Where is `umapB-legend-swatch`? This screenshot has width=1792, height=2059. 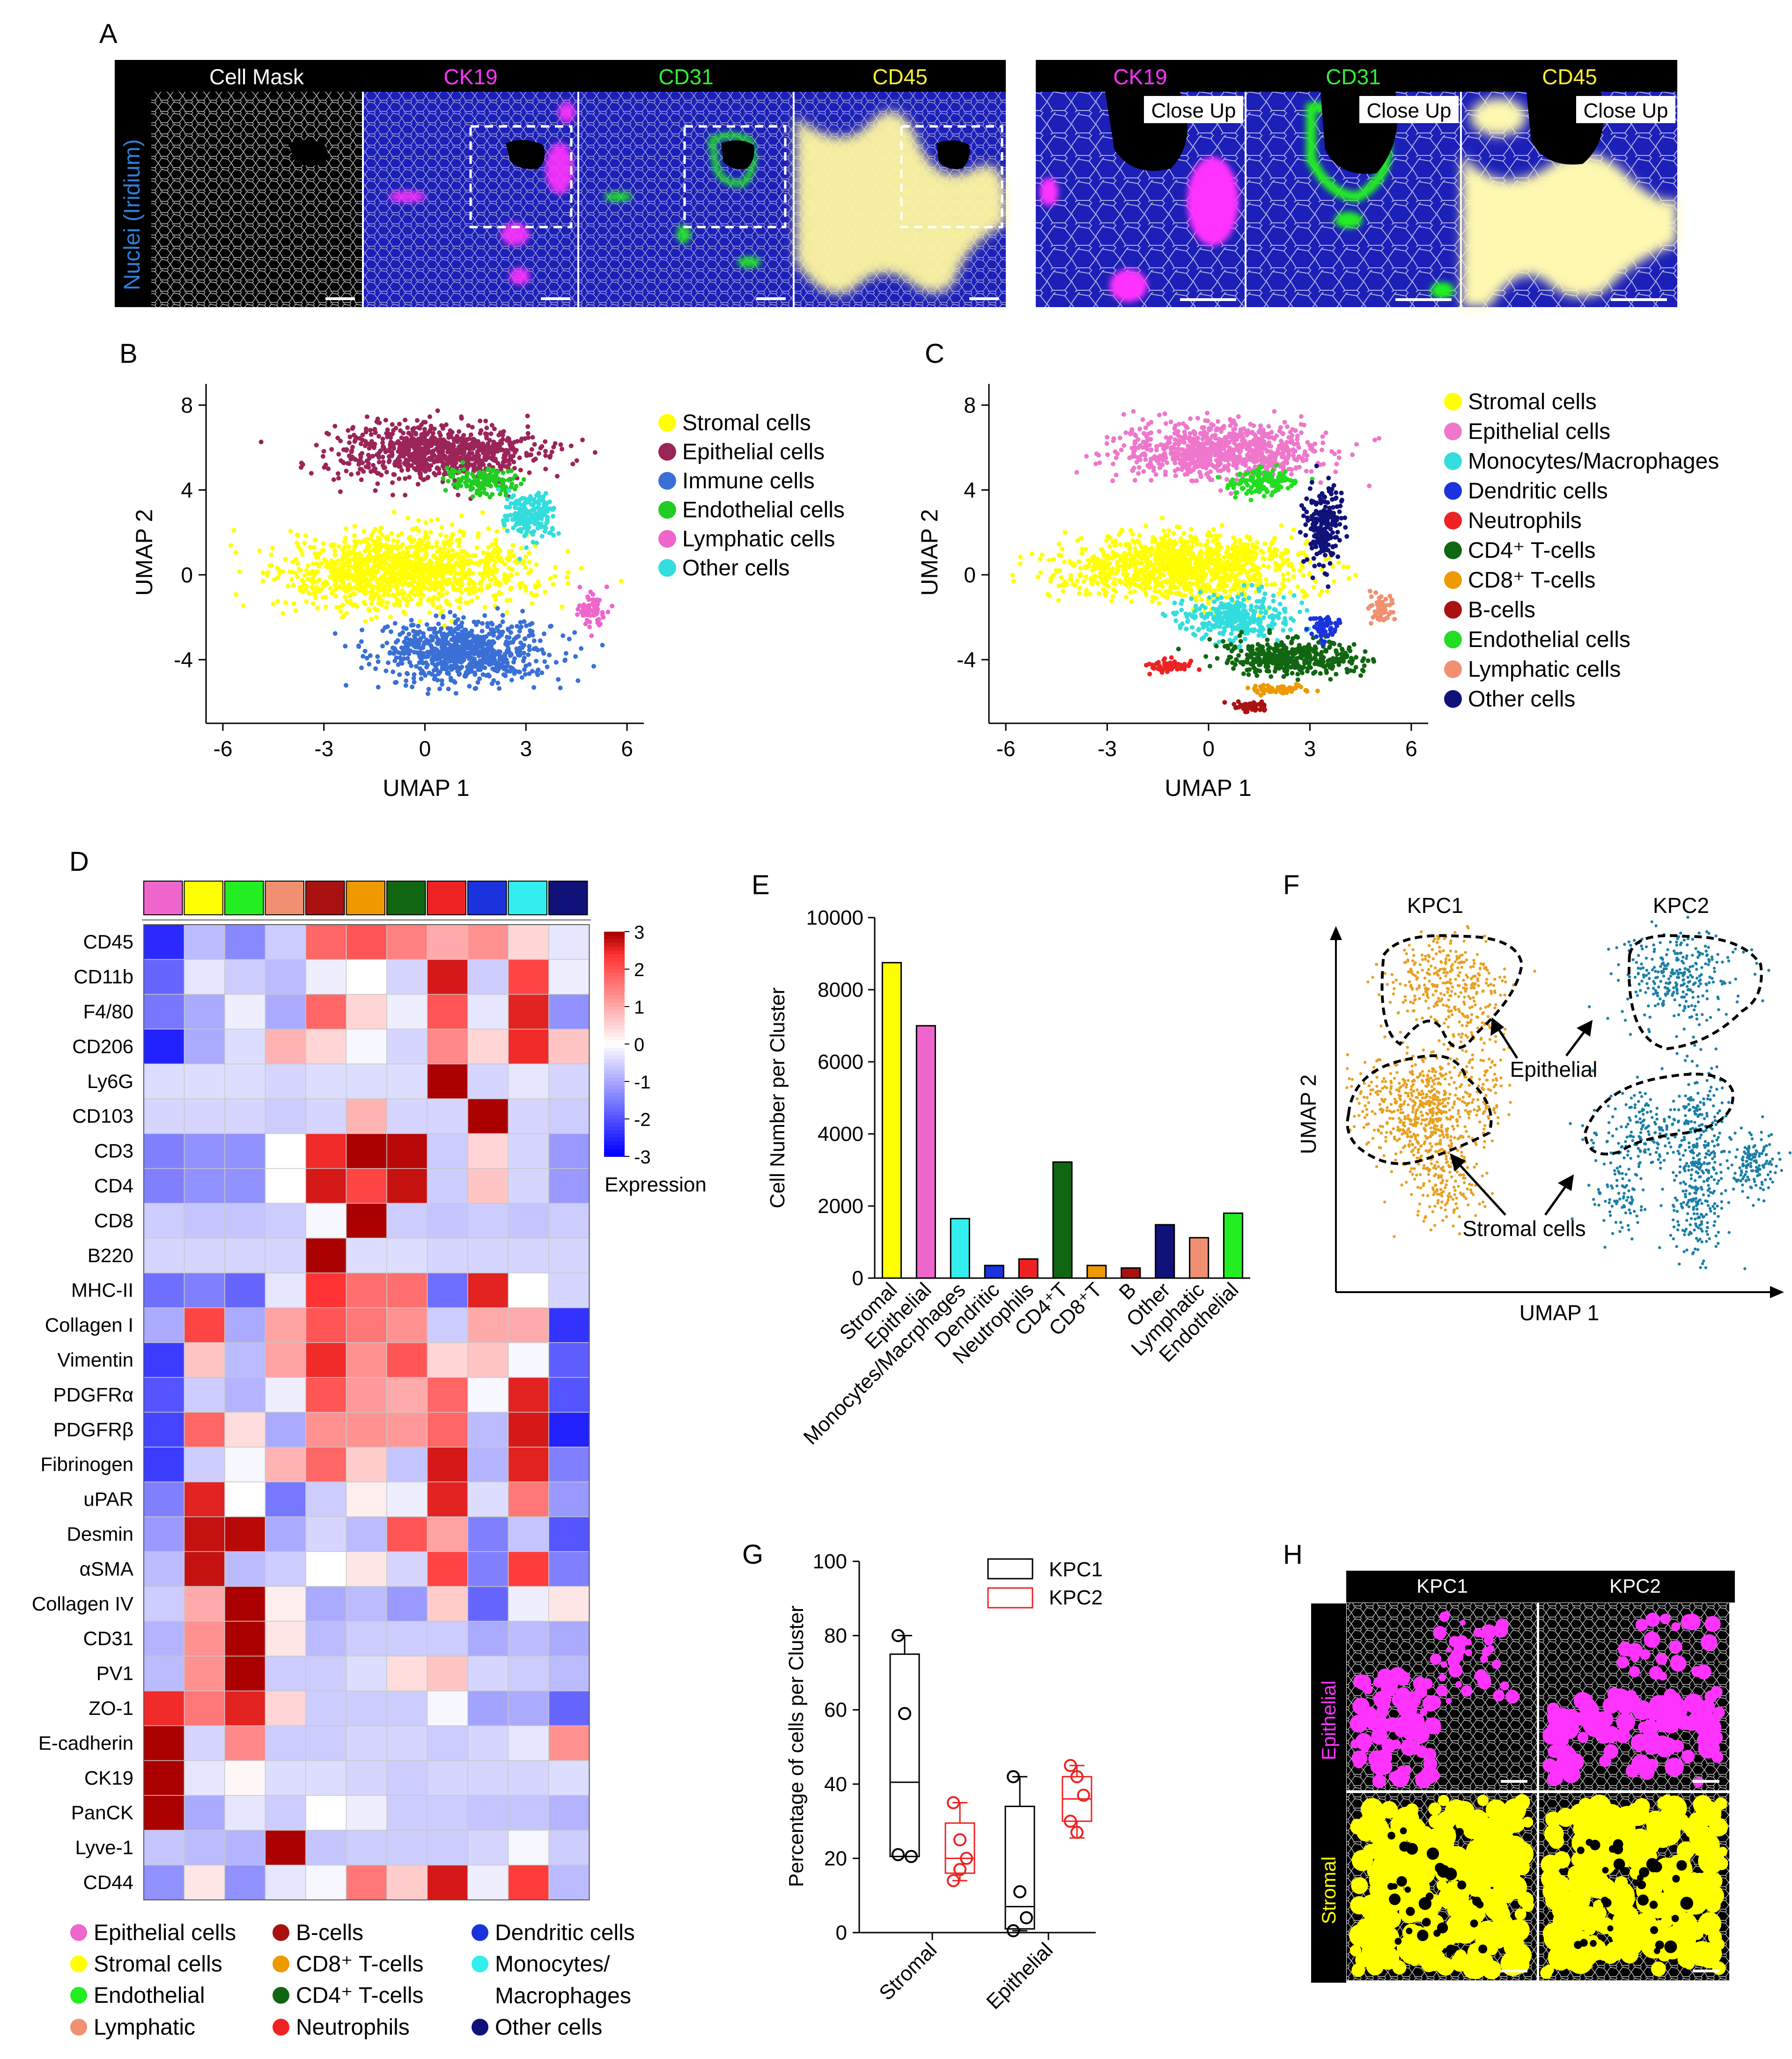
umapB-legend-swatch is located at coordinates (667, 423).